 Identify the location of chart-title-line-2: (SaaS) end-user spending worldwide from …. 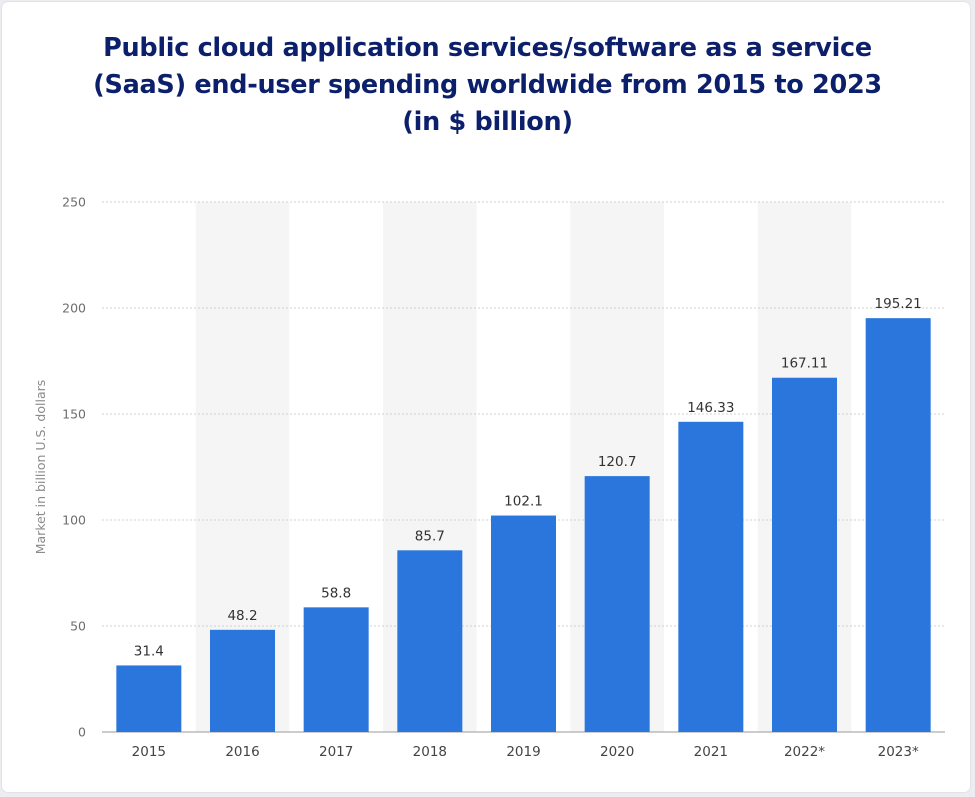
(487, 85).